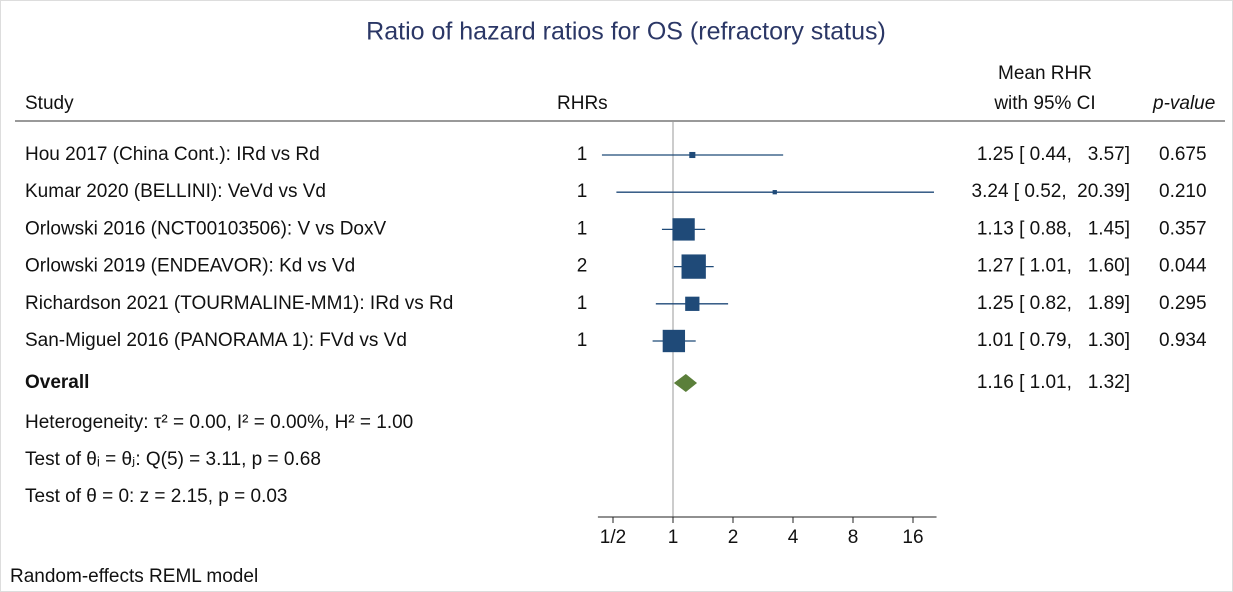  Describe the element at coordinates (1183, 303) in the screenshot. I see `p-value: 0.295` at that location.